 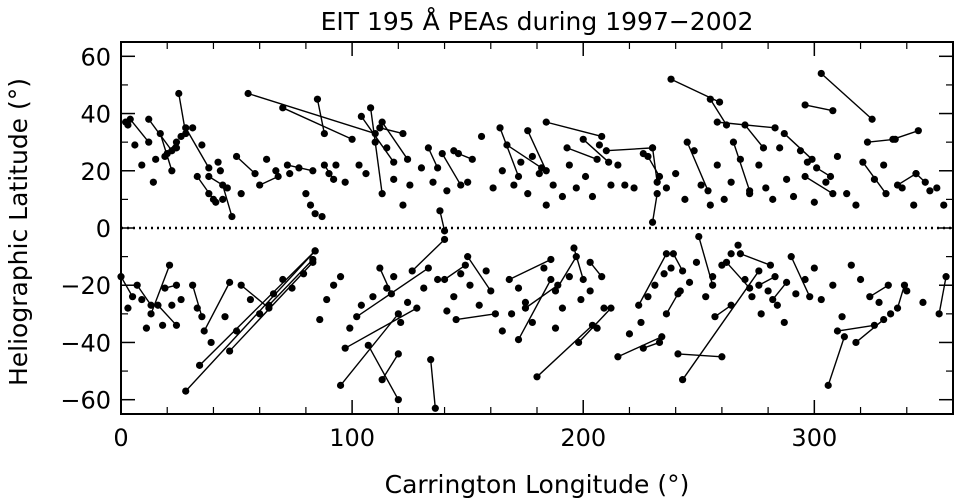 I want to click on x-tick-label: 200, so click(x=583, y=438).